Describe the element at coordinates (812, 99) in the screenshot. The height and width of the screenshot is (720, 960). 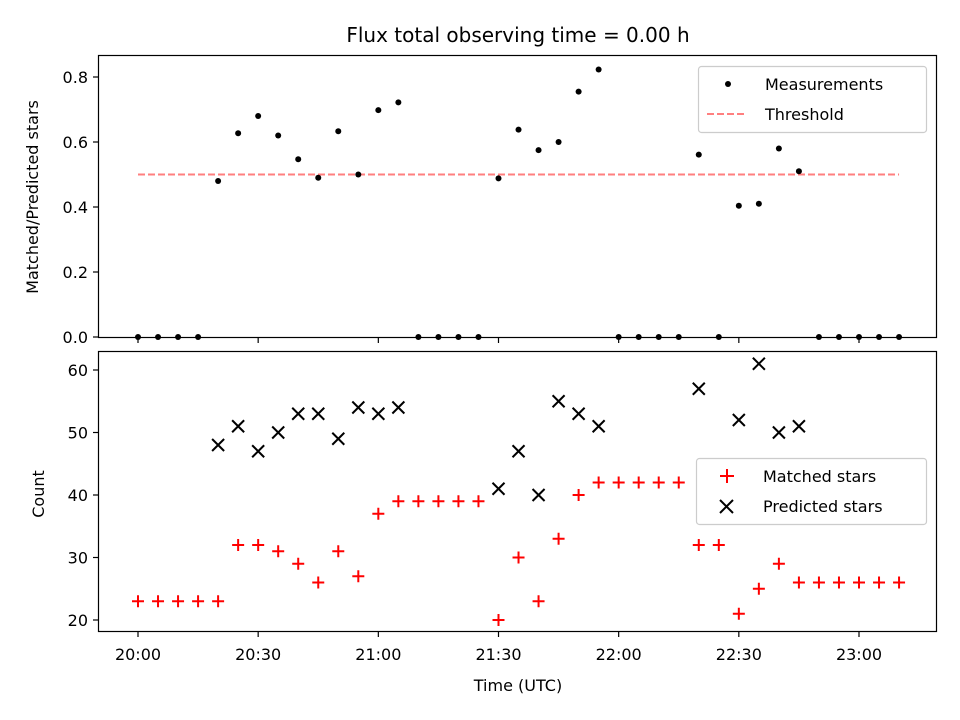
I see `top-legend: Measurements Threshold` at that location.